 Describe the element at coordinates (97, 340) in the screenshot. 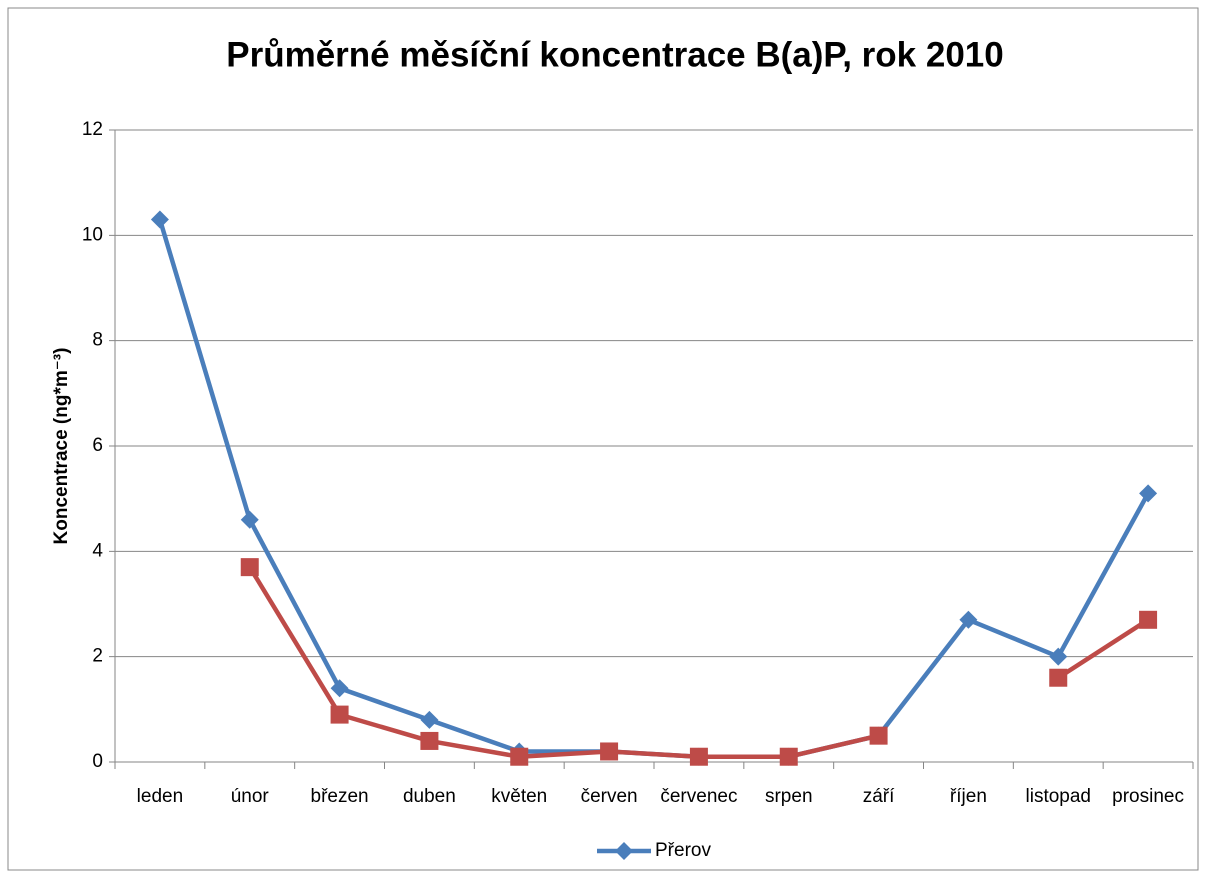

I see `y-tick-label: 8` at that location.